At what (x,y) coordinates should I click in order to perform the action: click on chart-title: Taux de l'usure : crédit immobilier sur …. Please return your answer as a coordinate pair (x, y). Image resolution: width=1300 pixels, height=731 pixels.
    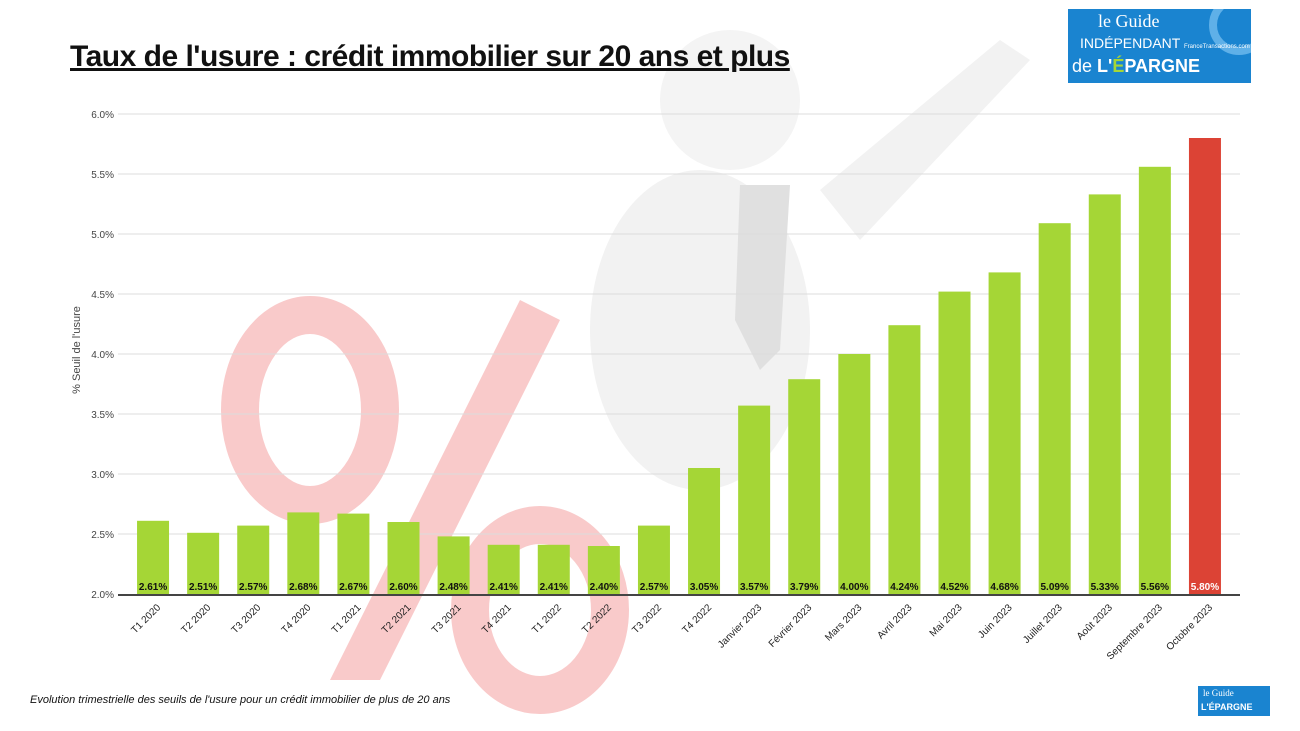
    Looking at the image, I should click on (430, 56).